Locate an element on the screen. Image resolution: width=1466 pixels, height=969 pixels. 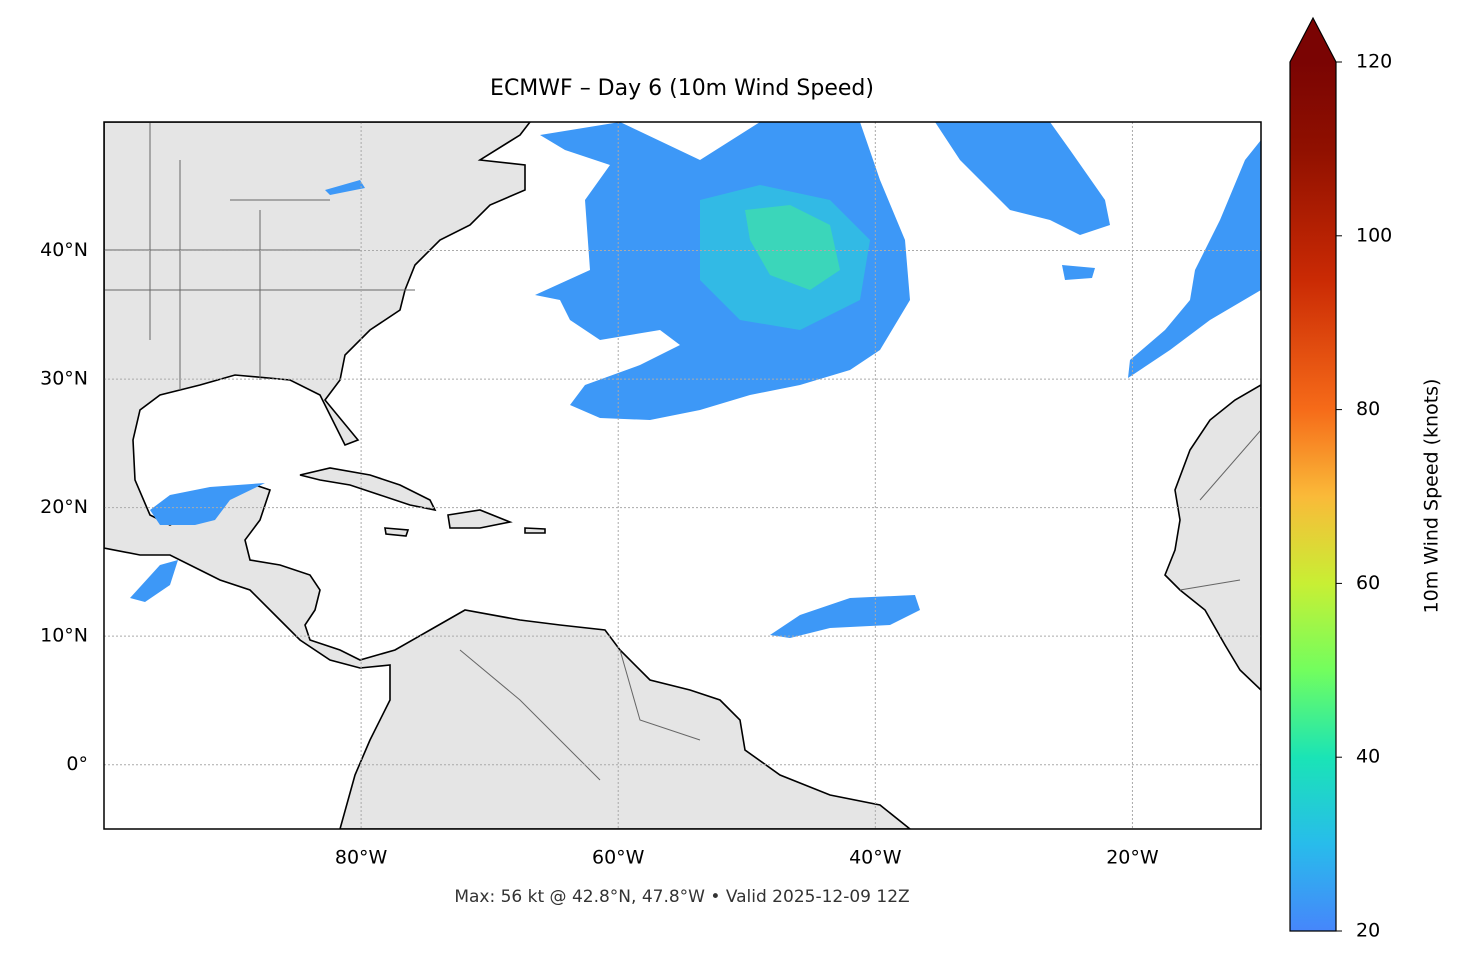
colorbar-extend is located at coordinates (1313, 40).